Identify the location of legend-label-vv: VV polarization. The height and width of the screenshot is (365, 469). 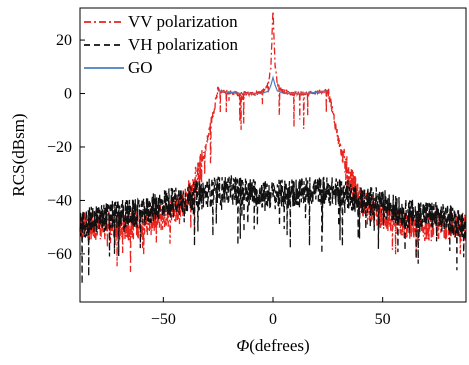
(183, 21).